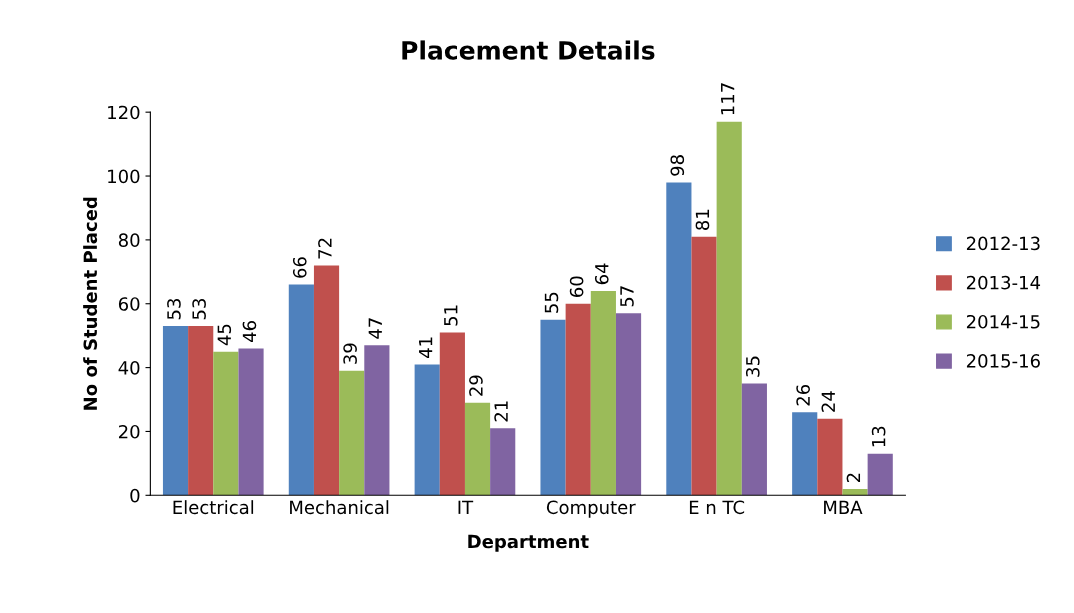 The width and height of the screenshot is (1074, 613). Describe the element at coordinates (375, 328) in the screenshot. I see `data-label: 47` at that location.